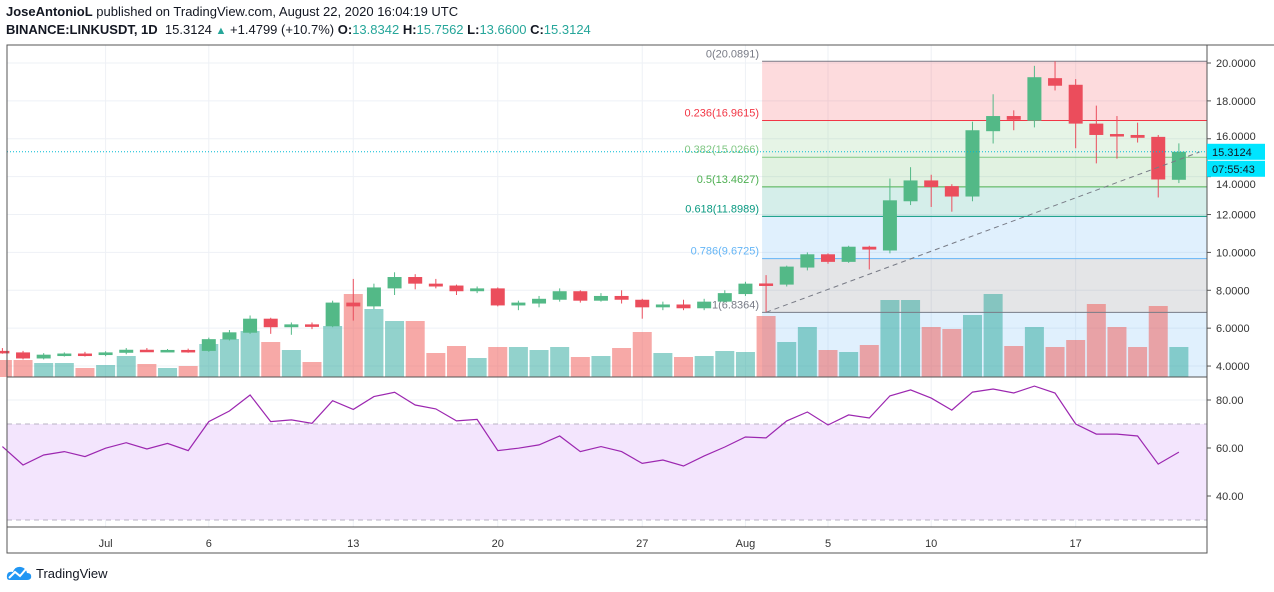 Image resolution: width=1274 pixels, height=592 pixels. What do you see at coordinates (721, 150) in the screenshot?
I see `fib-level-label: 0.382(15.0266)` at bounding box center [721, 150].